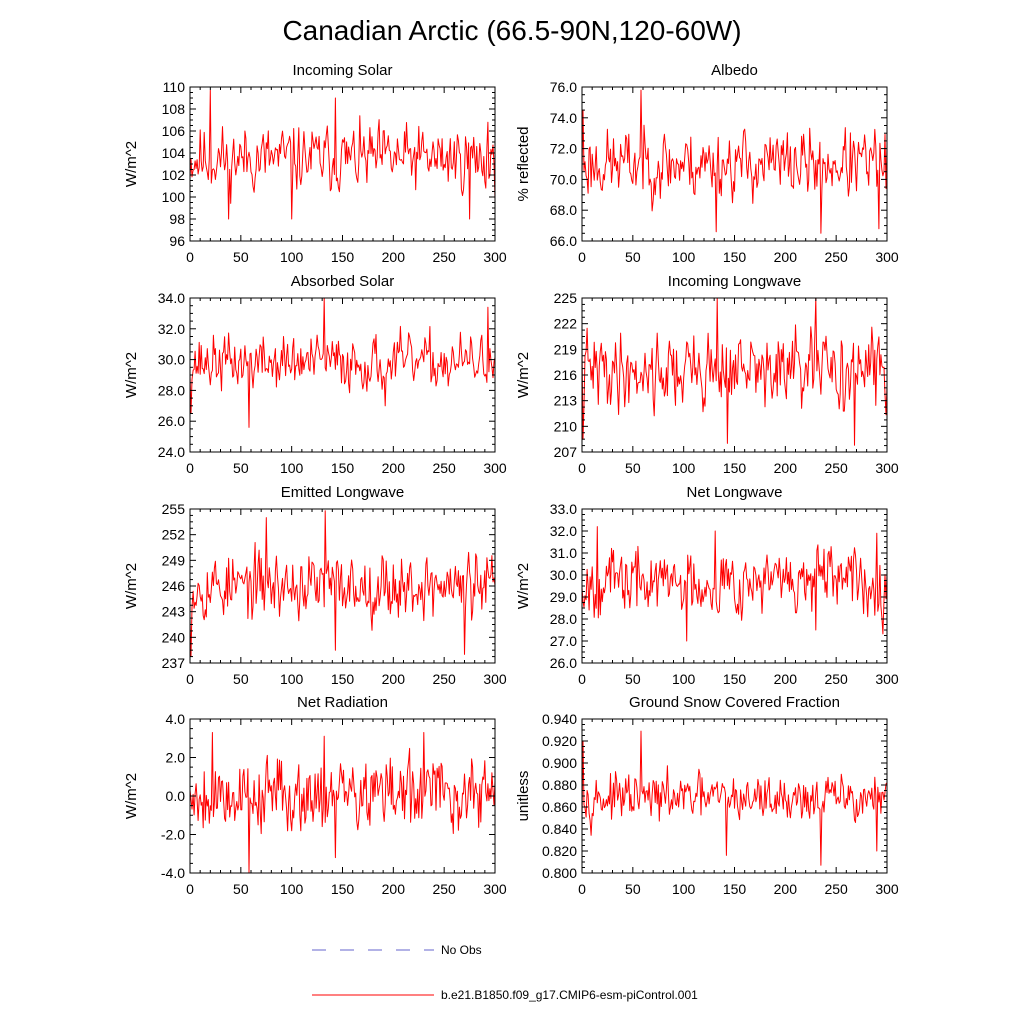 Image resolution: width=1024 pixels, height=1024 pixels. Describe the element at coordinates (495, 679) in the screenshot. I see `x-tick-label-emitted-longwave: 300` at that location.